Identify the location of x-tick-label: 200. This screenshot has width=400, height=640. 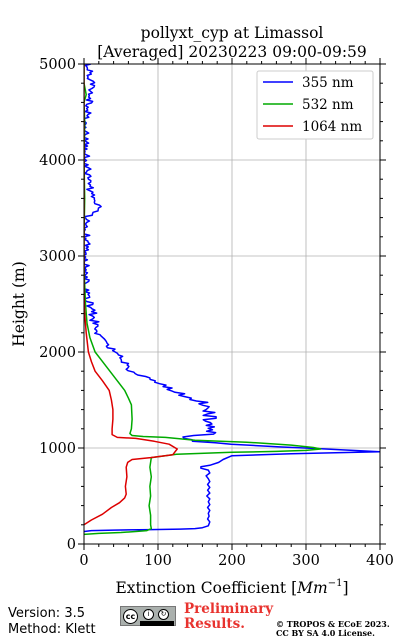
(232, 561).